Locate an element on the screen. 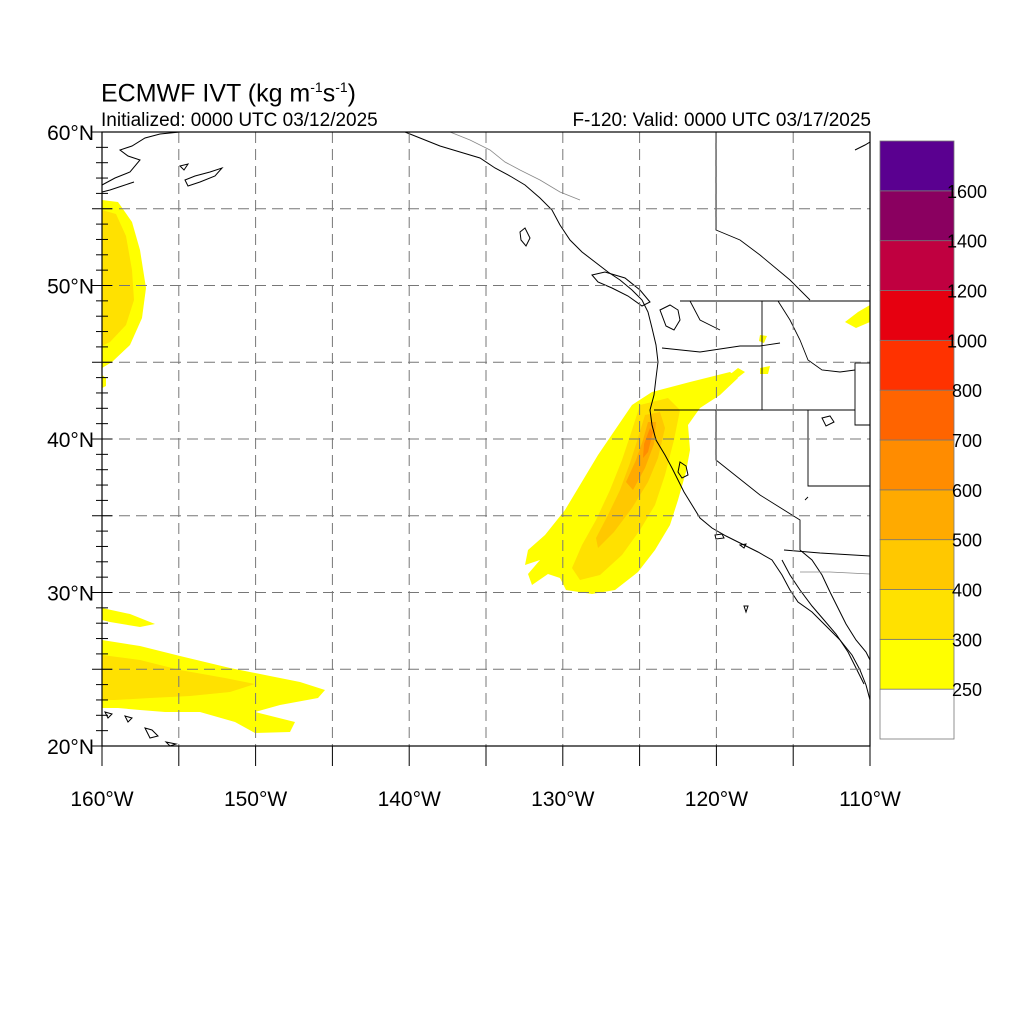  lon-tick-label: 130°W is located at coordinates (562, 799).